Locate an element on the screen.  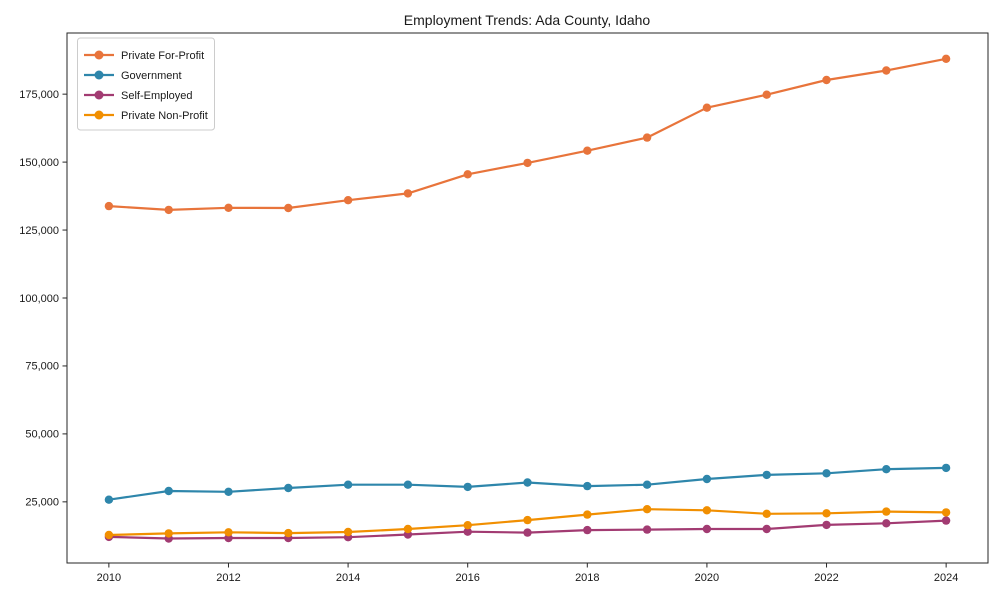
chart-title: Employment Trends: Ada County, Idaho is located at coordinates (527, 20).